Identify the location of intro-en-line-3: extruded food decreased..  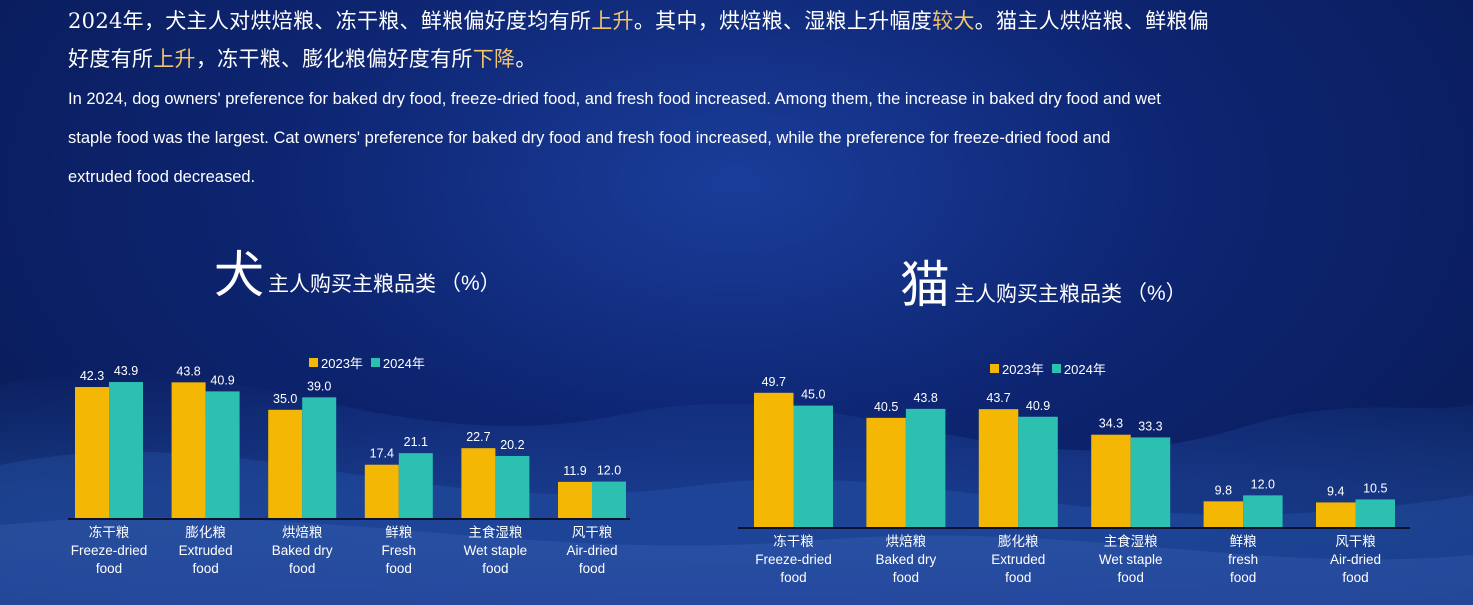
(162, 177).